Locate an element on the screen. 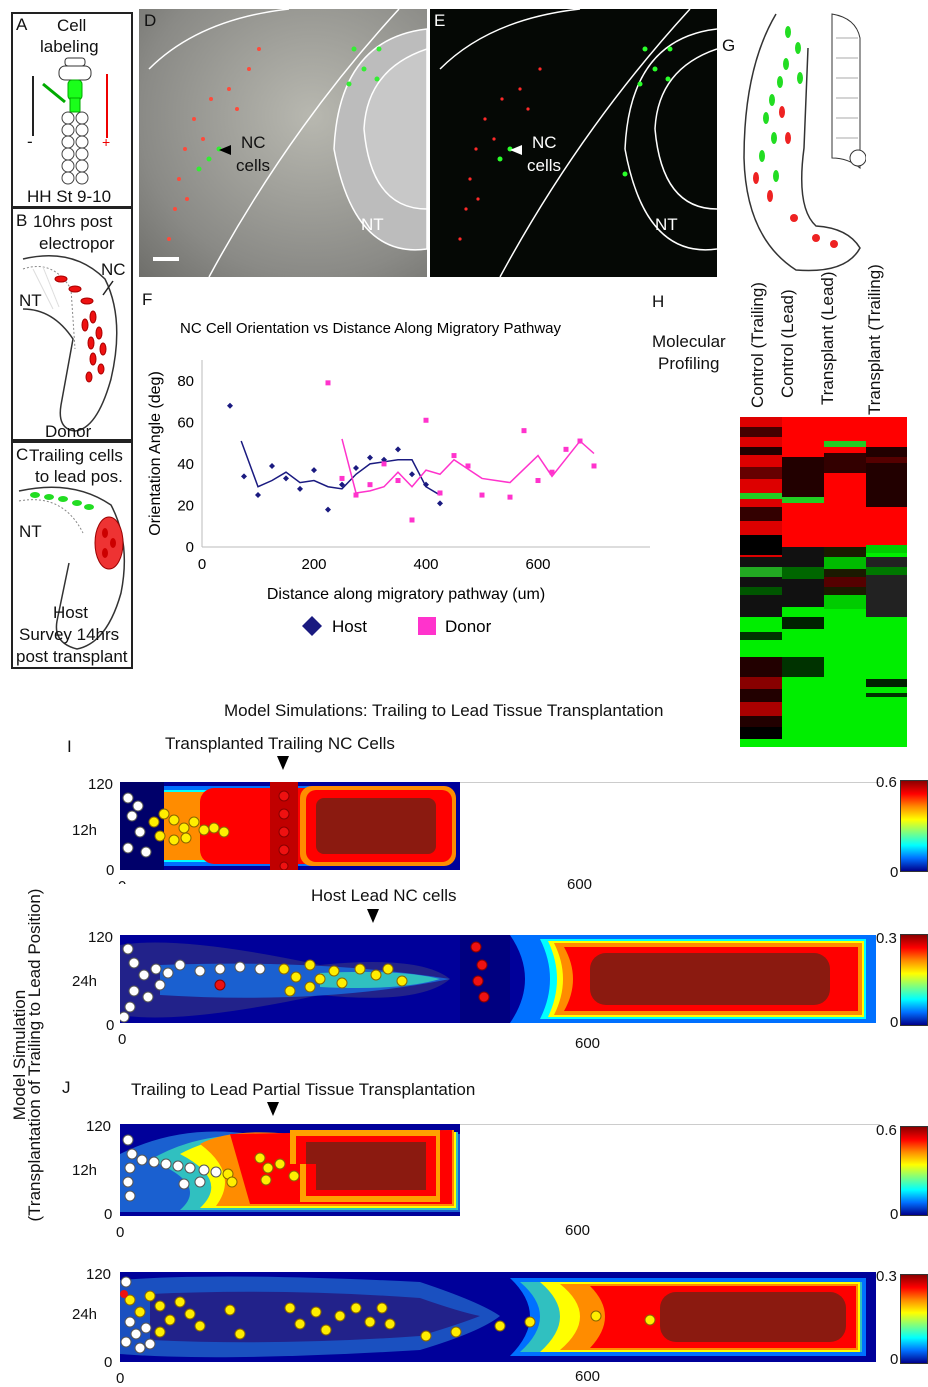 The height and width of the screenshot is (1387, 928). simulation-j-12h: 120 12h 0 0 is located at coordinates (499, 1180).